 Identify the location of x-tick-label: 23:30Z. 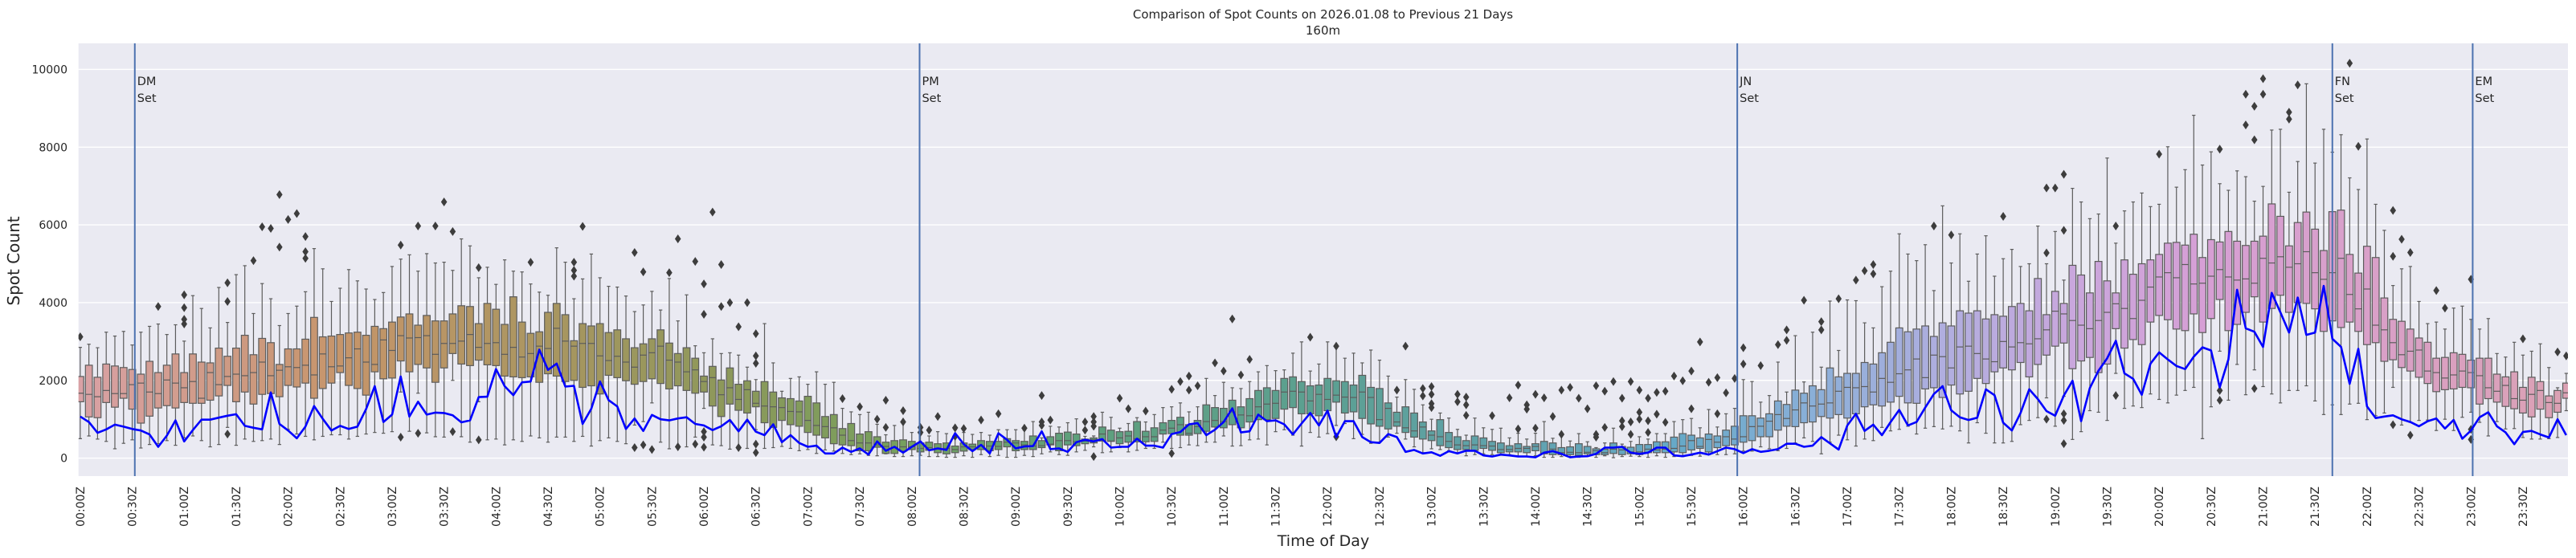
(2524, 507).